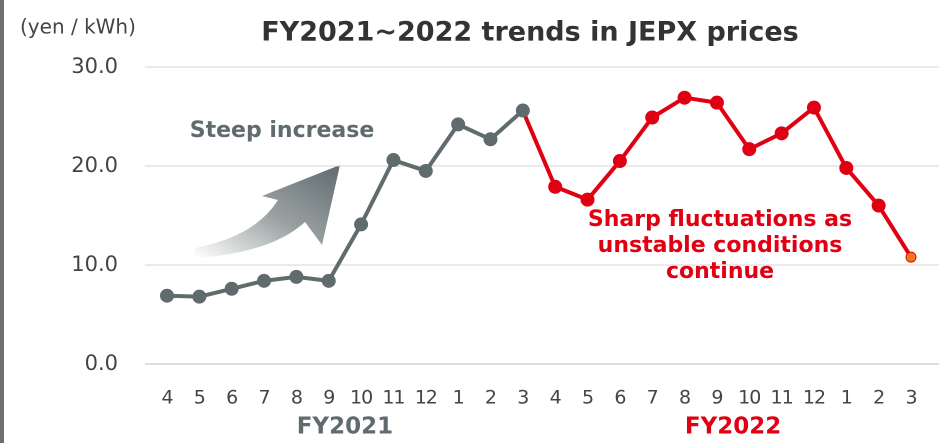 The height and width of the screenshot is (443, 939). Describe the element at coordinates (101, 363) in the screenshot. I see `y-tick-label: 0.0` at that location.